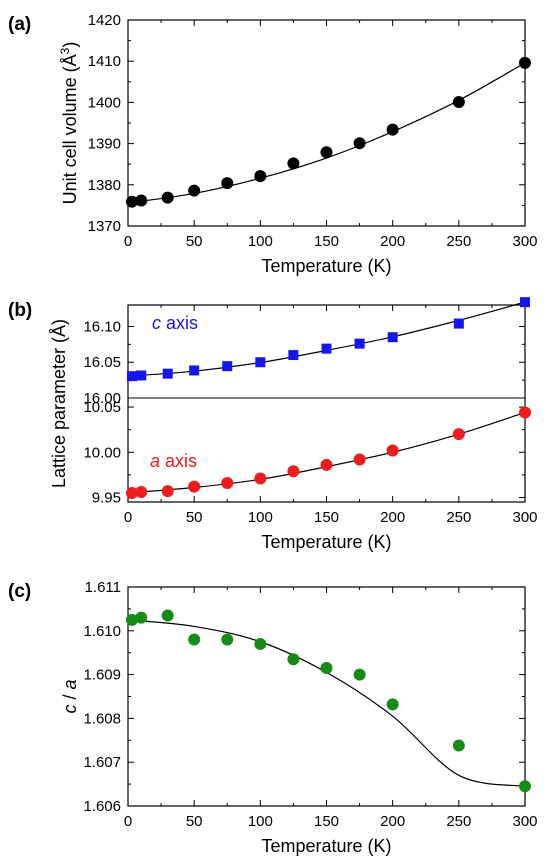 The image size is (550, 858). What do you see at coordinates (104, 144) in the screenshot?
I see `y-tick-label: 1390` at bounding box center [104, 144].